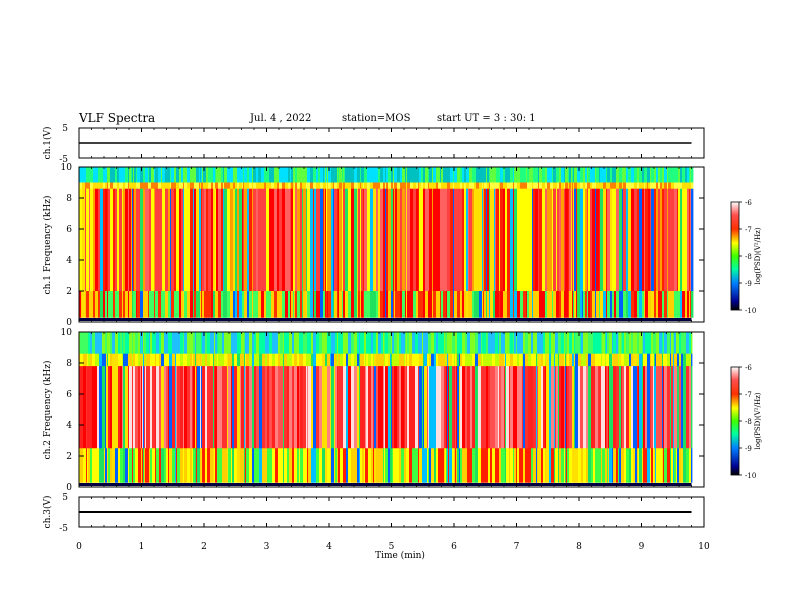 This screenshot has height=612, width=792. I want to click on ch1-waveform-panel: 5 -5 ch.1(V), so click(373, 144).